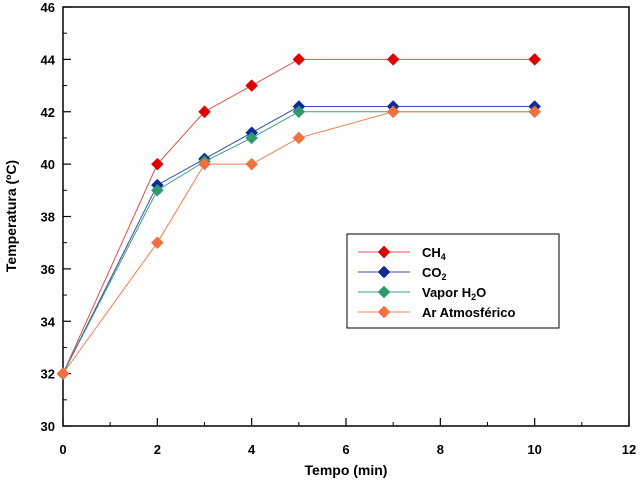 Image resolution: width=640 pixels, height=480 pixels. What do you see at coordinates (440, 449) in the screenshot?
I see `x-tick-label: 8` at bounding box center [440, 449].